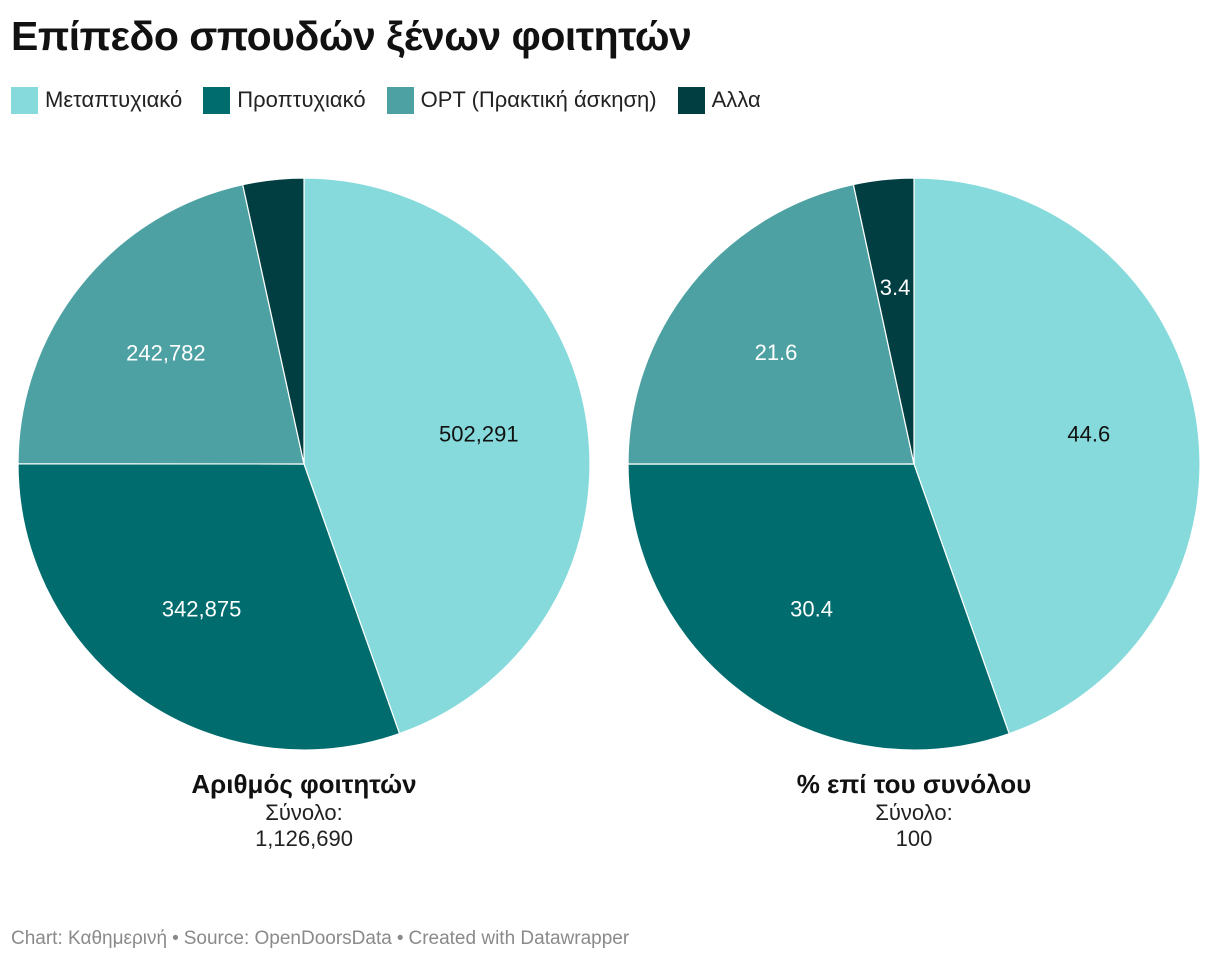 This screenshot has width=1220, height=964. Describe the element at coordinates (301, 99) in the screenshot. I see `legend-label-undergraduate: Προπτυχιακό` at that location.